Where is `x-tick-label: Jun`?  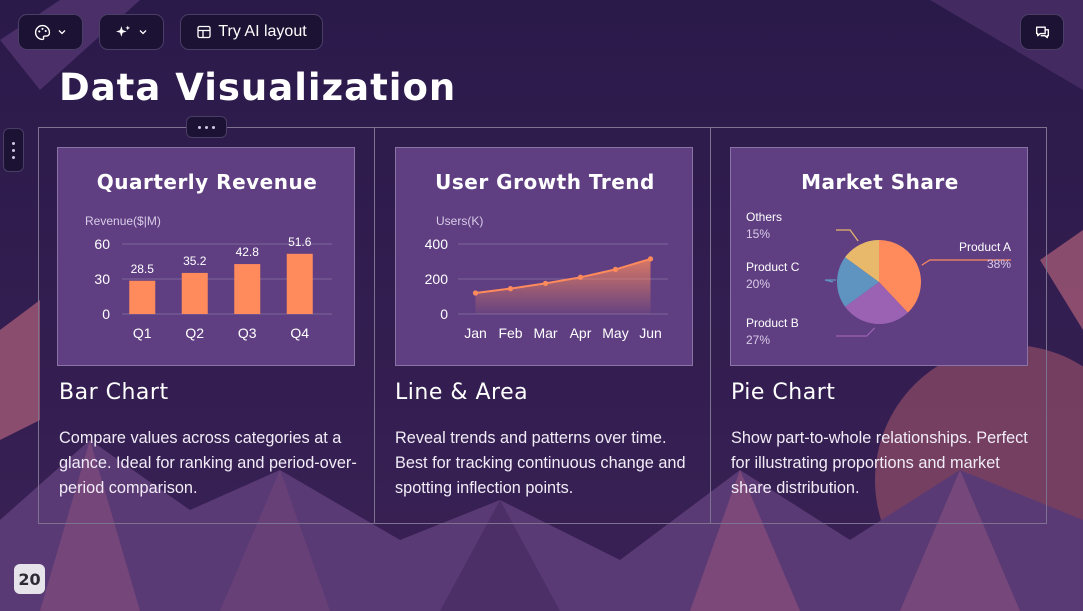 x-tick-label: Jun is located at coordinates (650, 333).